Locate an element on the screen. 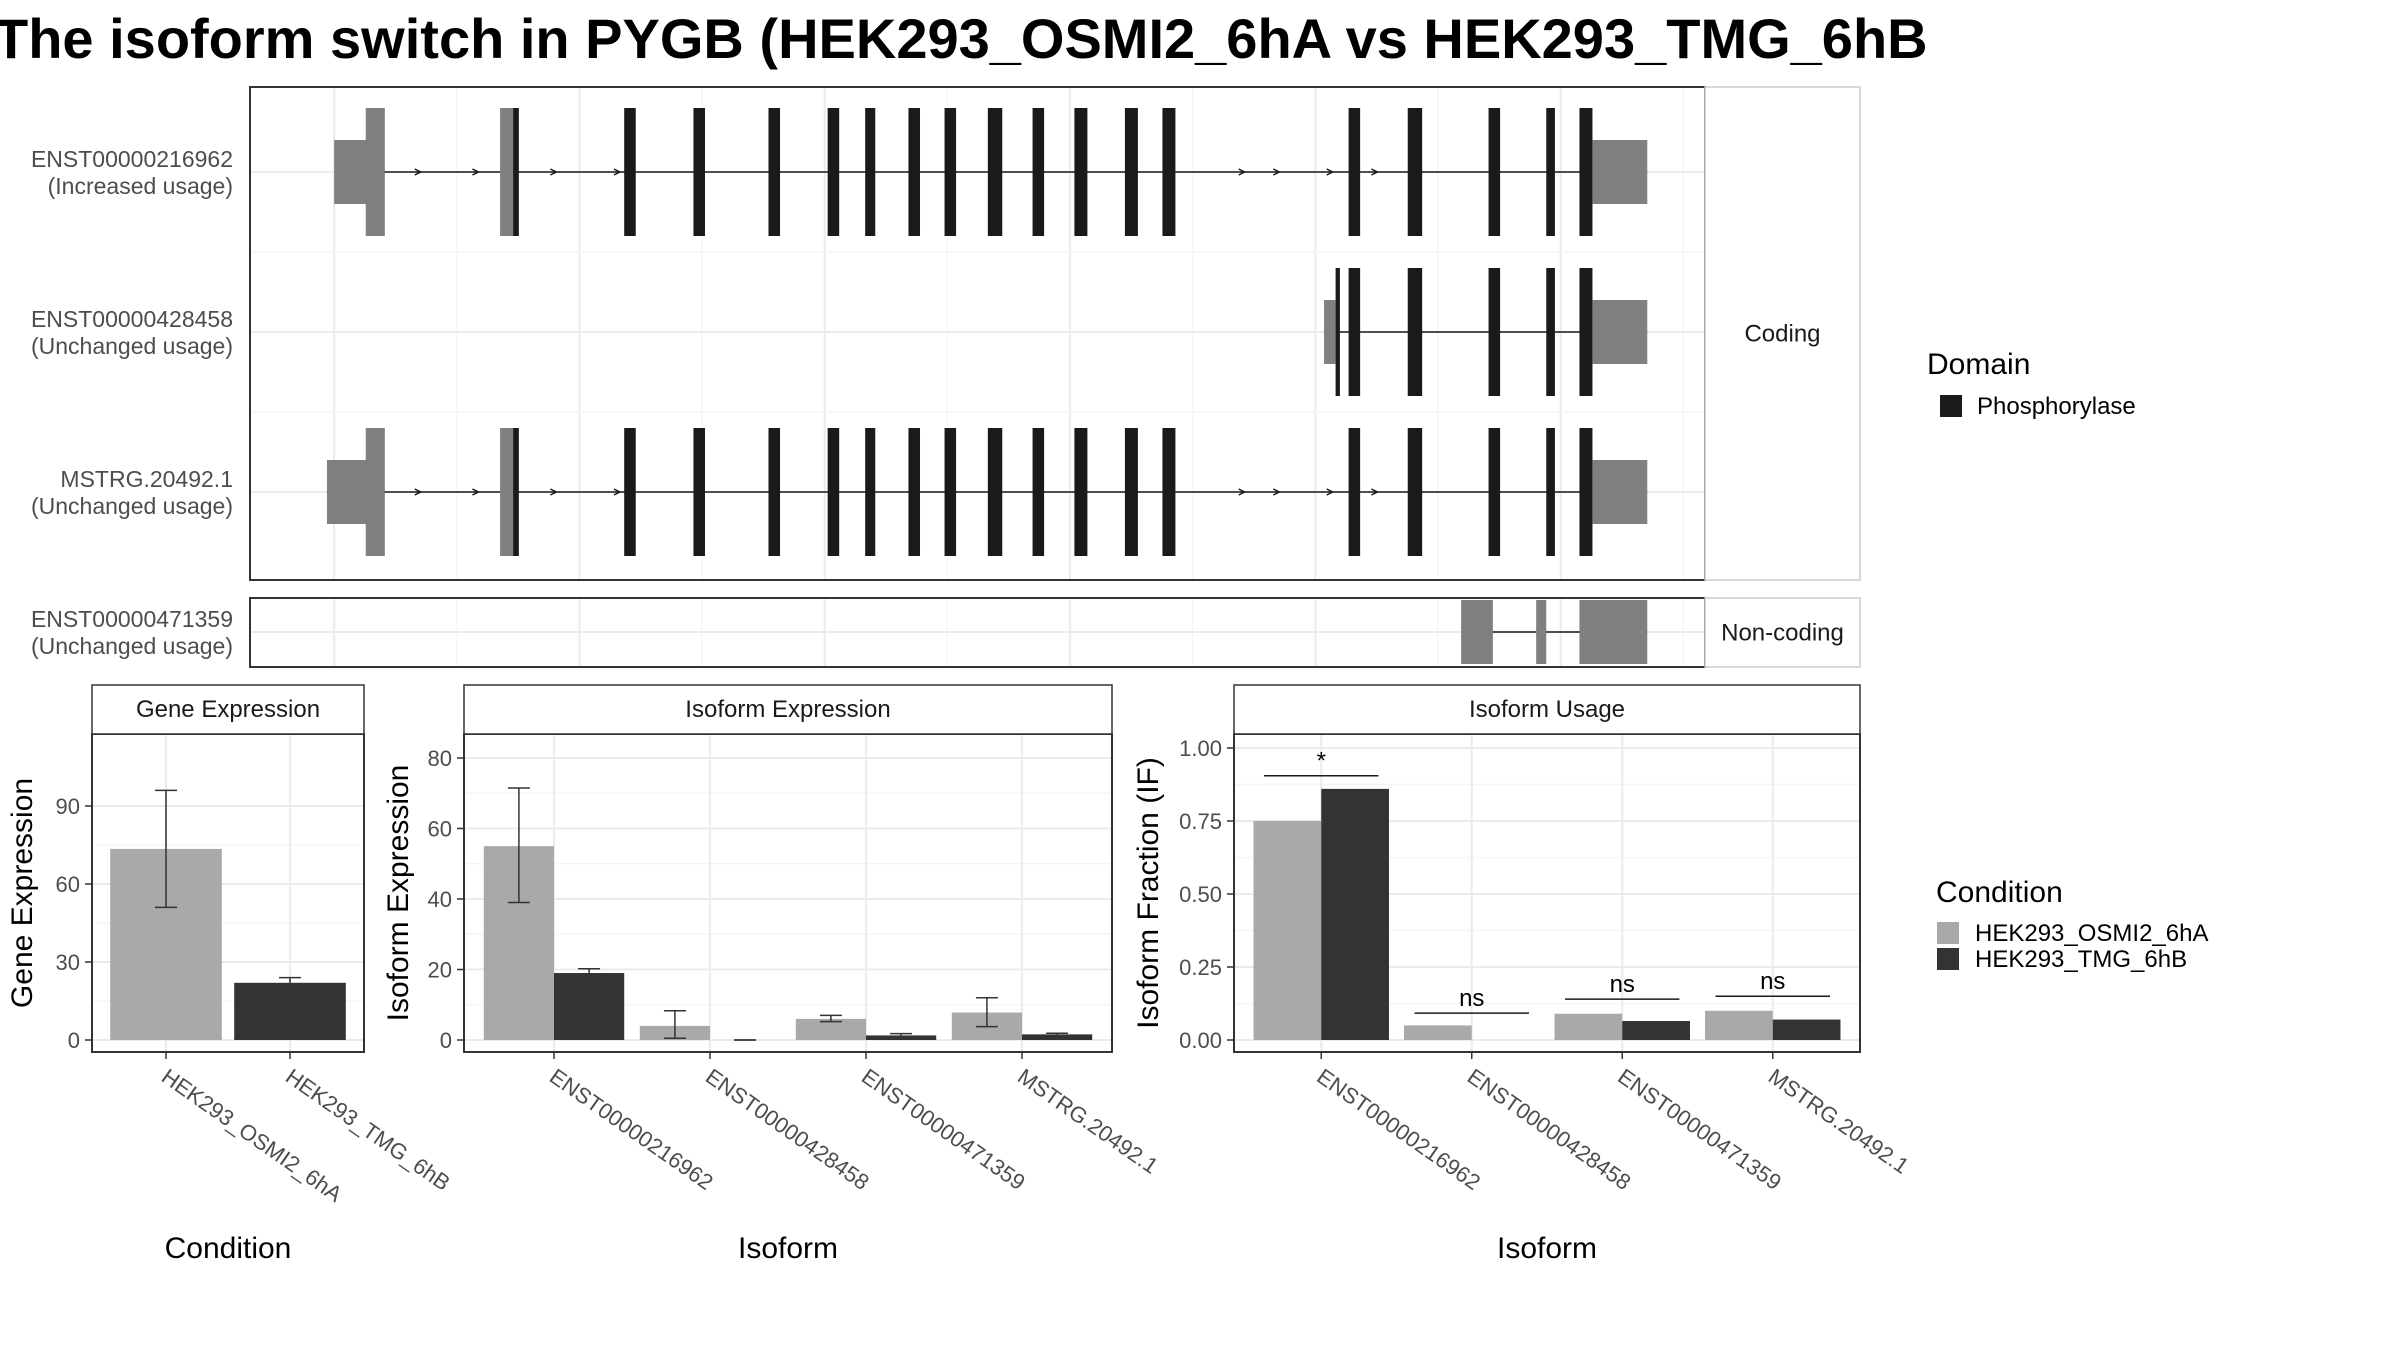  transcript-name-label: MSTRG.20492.1 is located at coordinates (146, 479).